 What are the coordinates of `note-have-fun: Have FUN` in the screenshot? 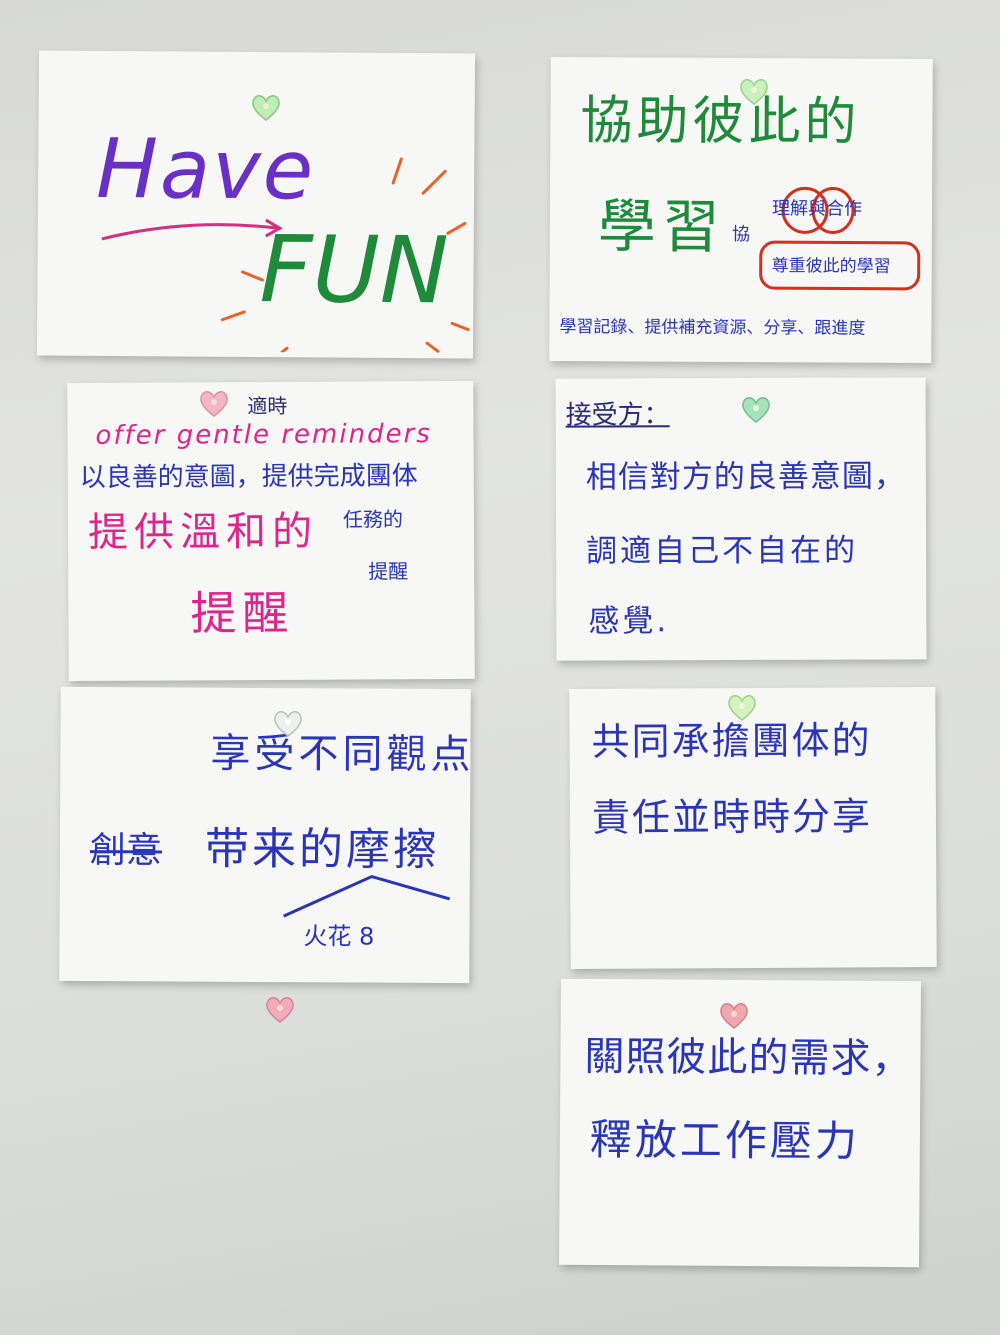 It's located at (256, 204).